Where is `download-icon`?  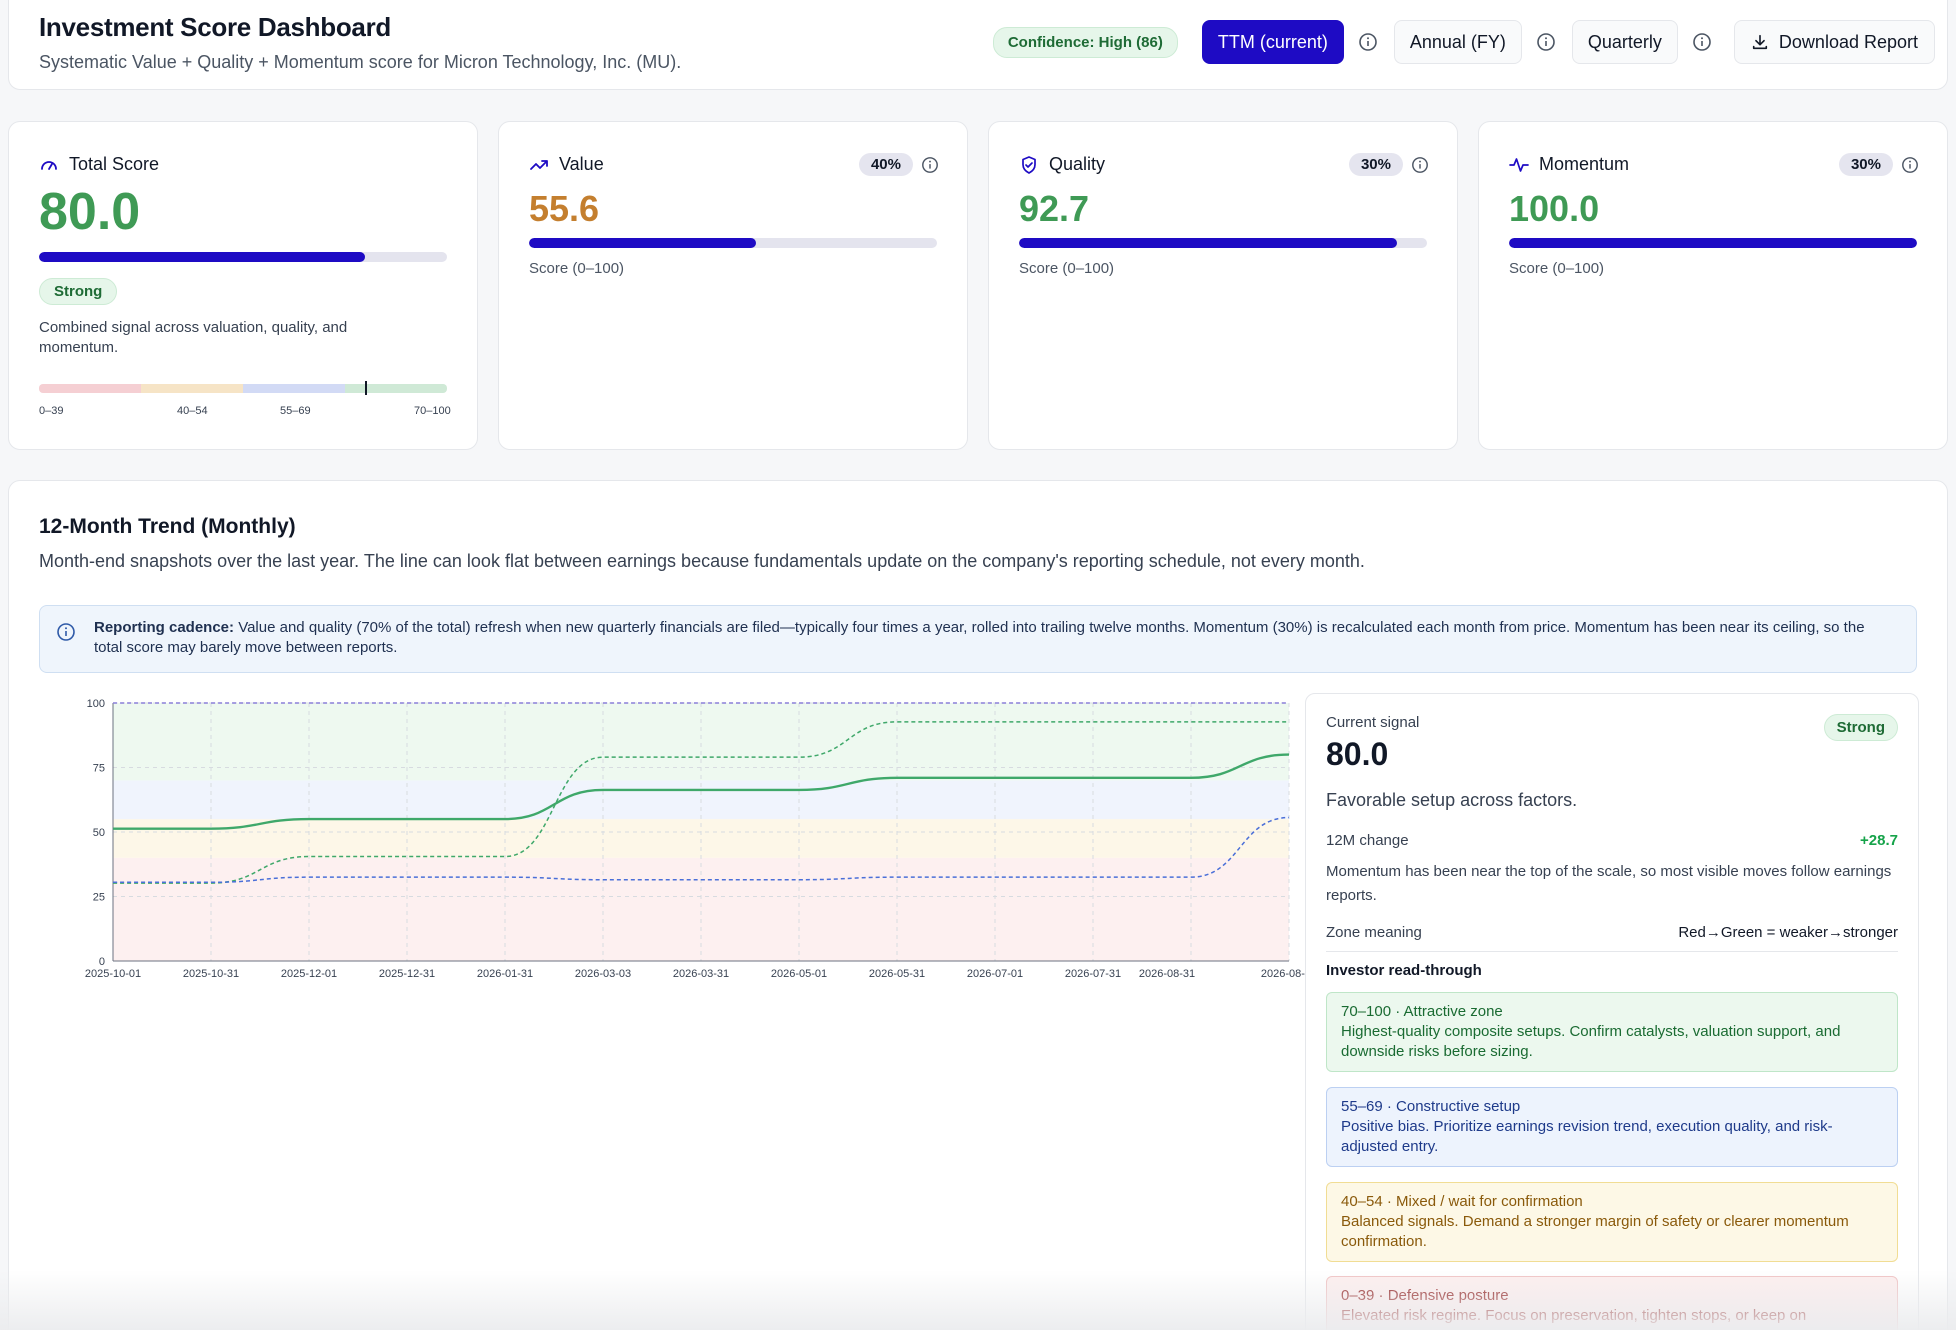 download-icon is located at coordinates (1760, 42).